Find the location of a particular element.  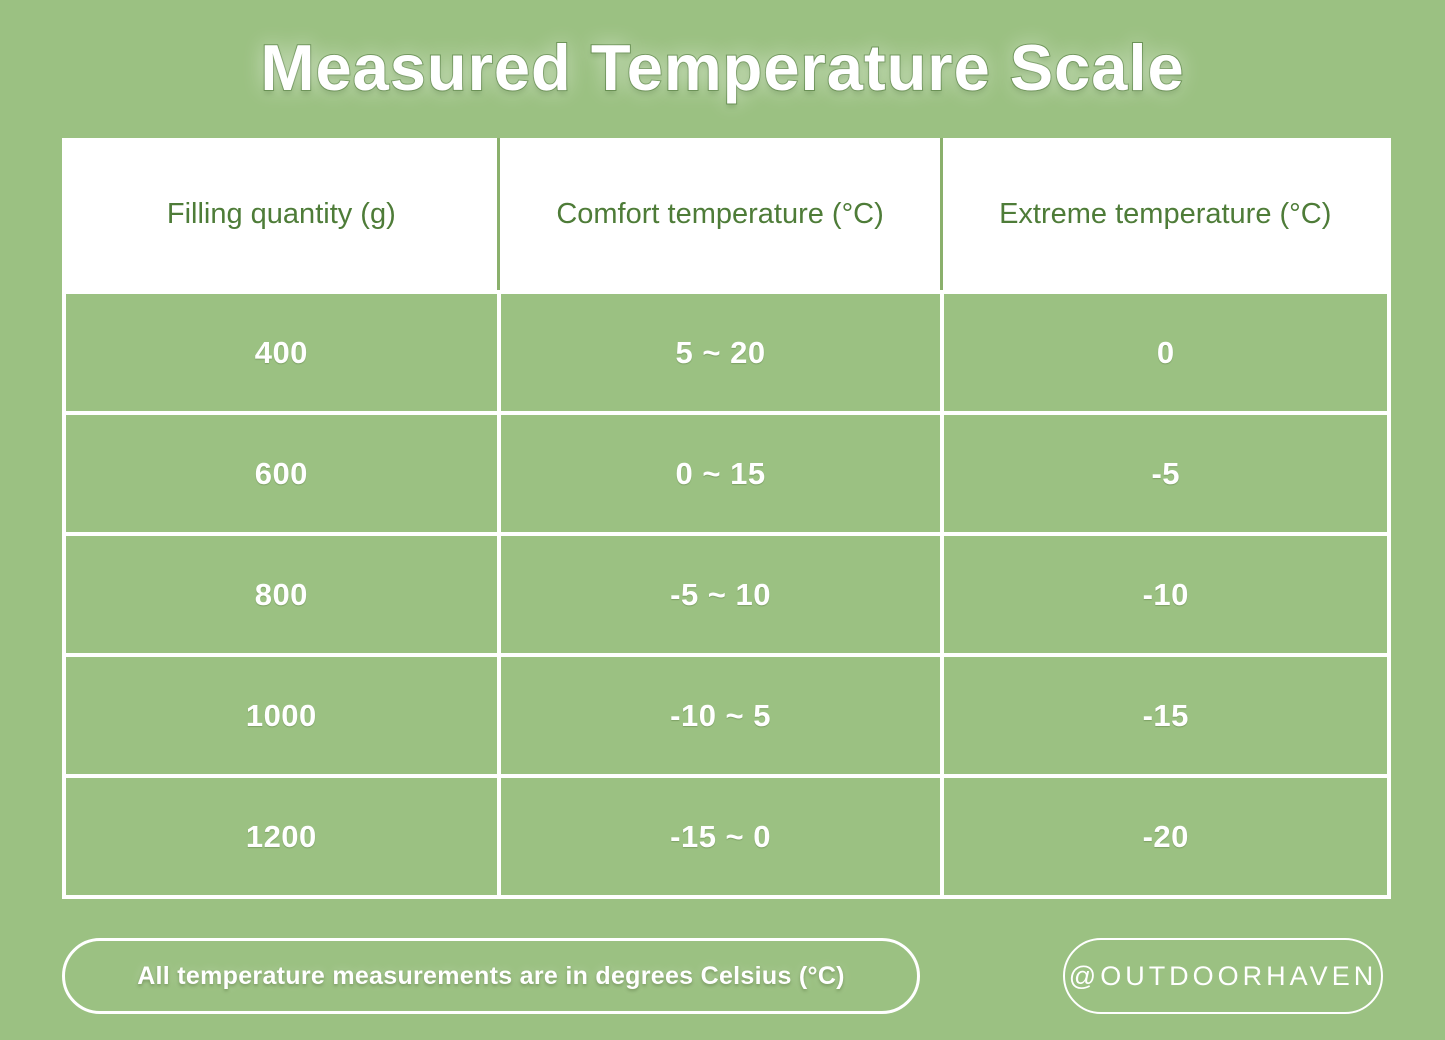

table-row: 1000 -10 ~ 5 -15 is located at coordinates (726, 713).